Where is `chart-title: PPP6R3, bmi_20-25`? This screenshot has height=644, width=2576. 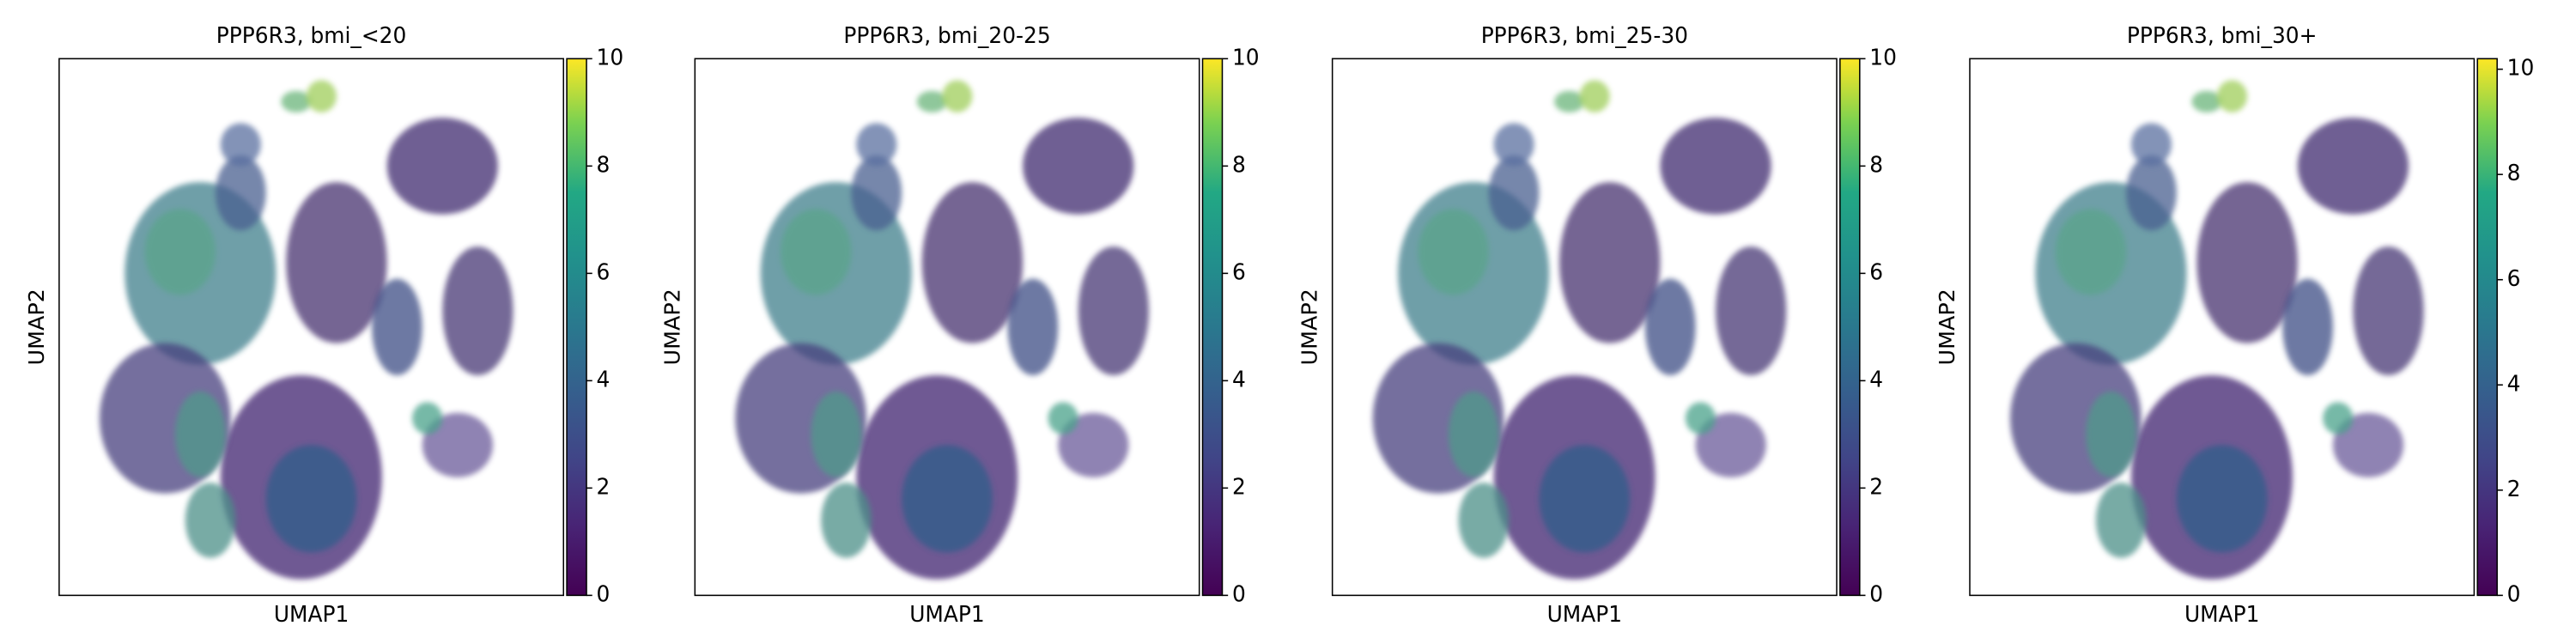
chart-title: PPP6R3, bmi_20-25 is located at coordinates (947, 36).